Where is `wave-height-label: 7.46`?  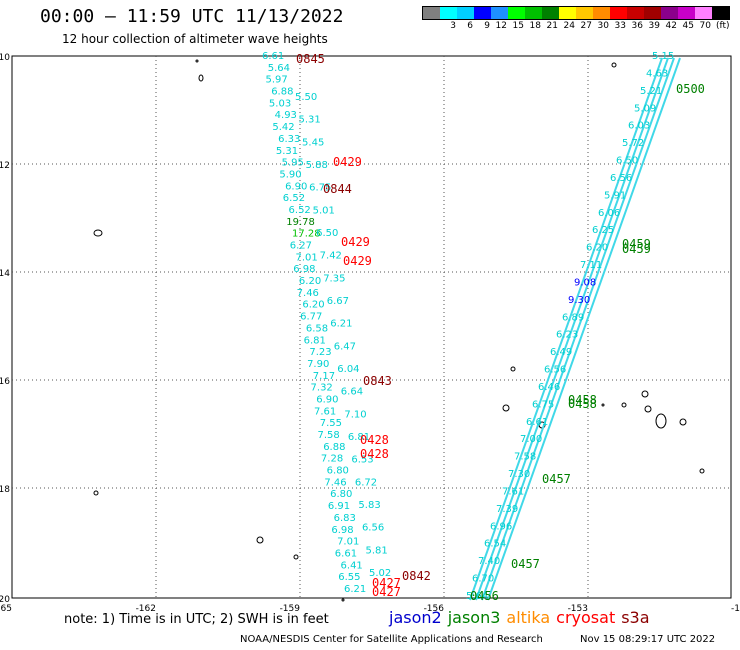 wave-height-label: 7.46 is located at coordinates (308, 293).